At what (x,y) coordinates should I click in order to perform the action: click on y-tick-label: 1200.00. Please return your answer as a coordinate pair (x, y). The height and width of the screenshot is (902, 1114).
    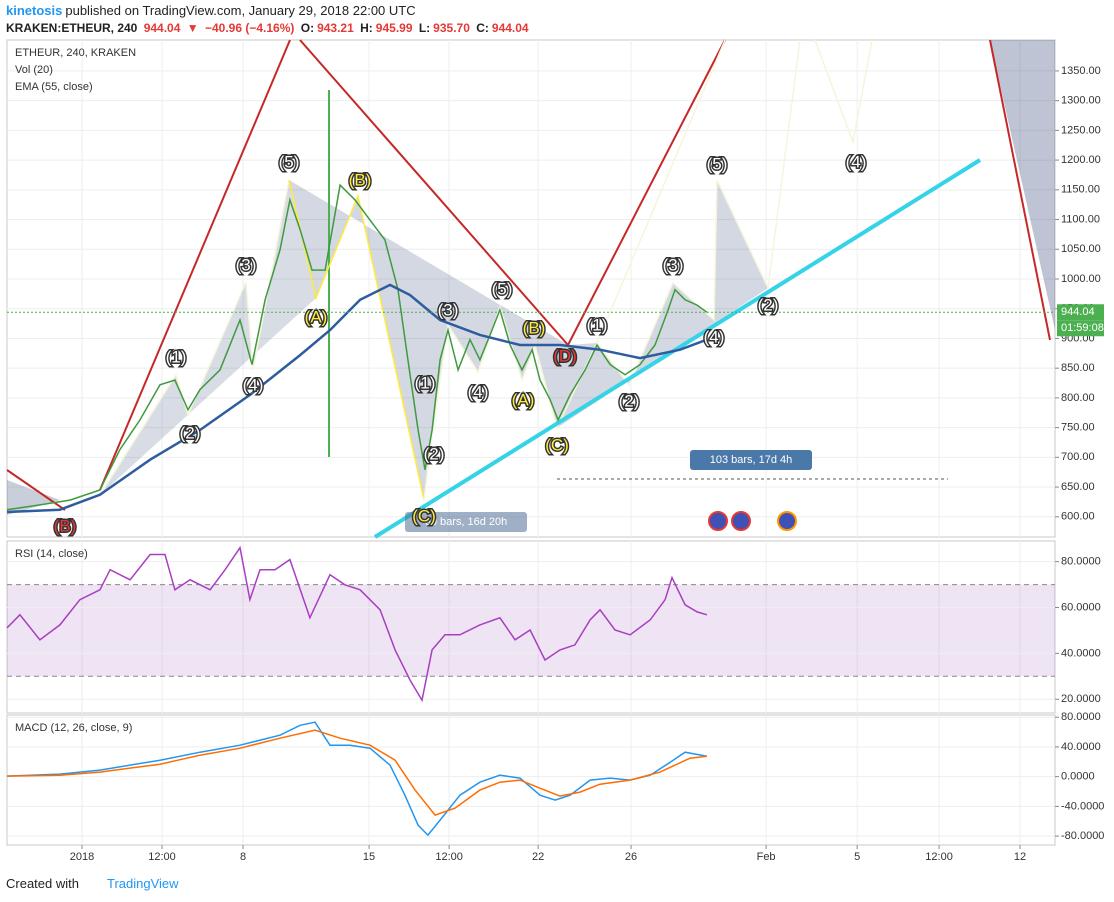
    Looking at the image, I should click on (1081, 160).